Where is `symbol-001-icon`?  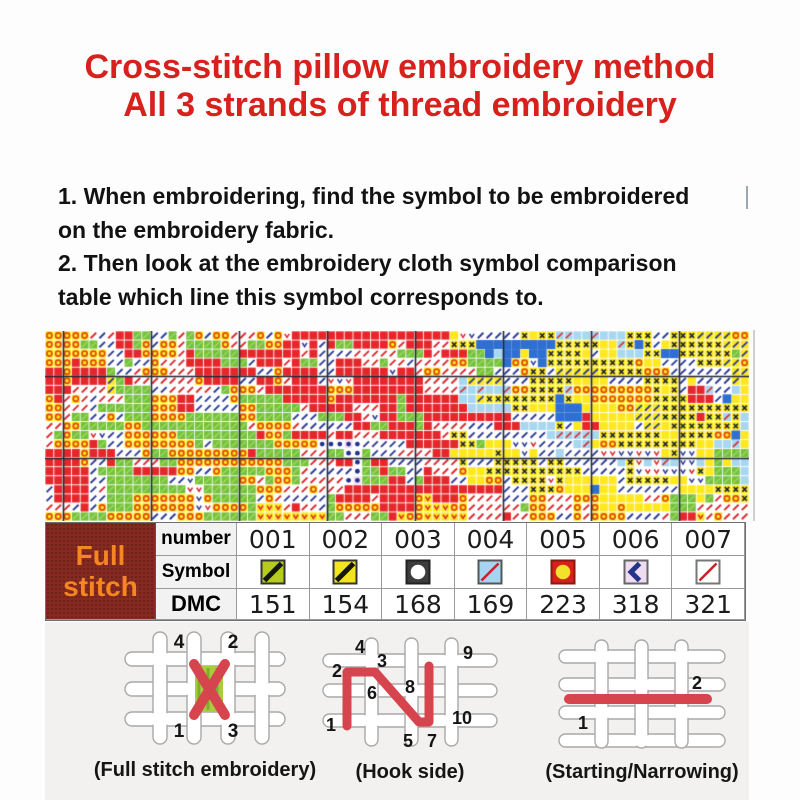
symbol-001-icon is located at coordinates (273, 572).